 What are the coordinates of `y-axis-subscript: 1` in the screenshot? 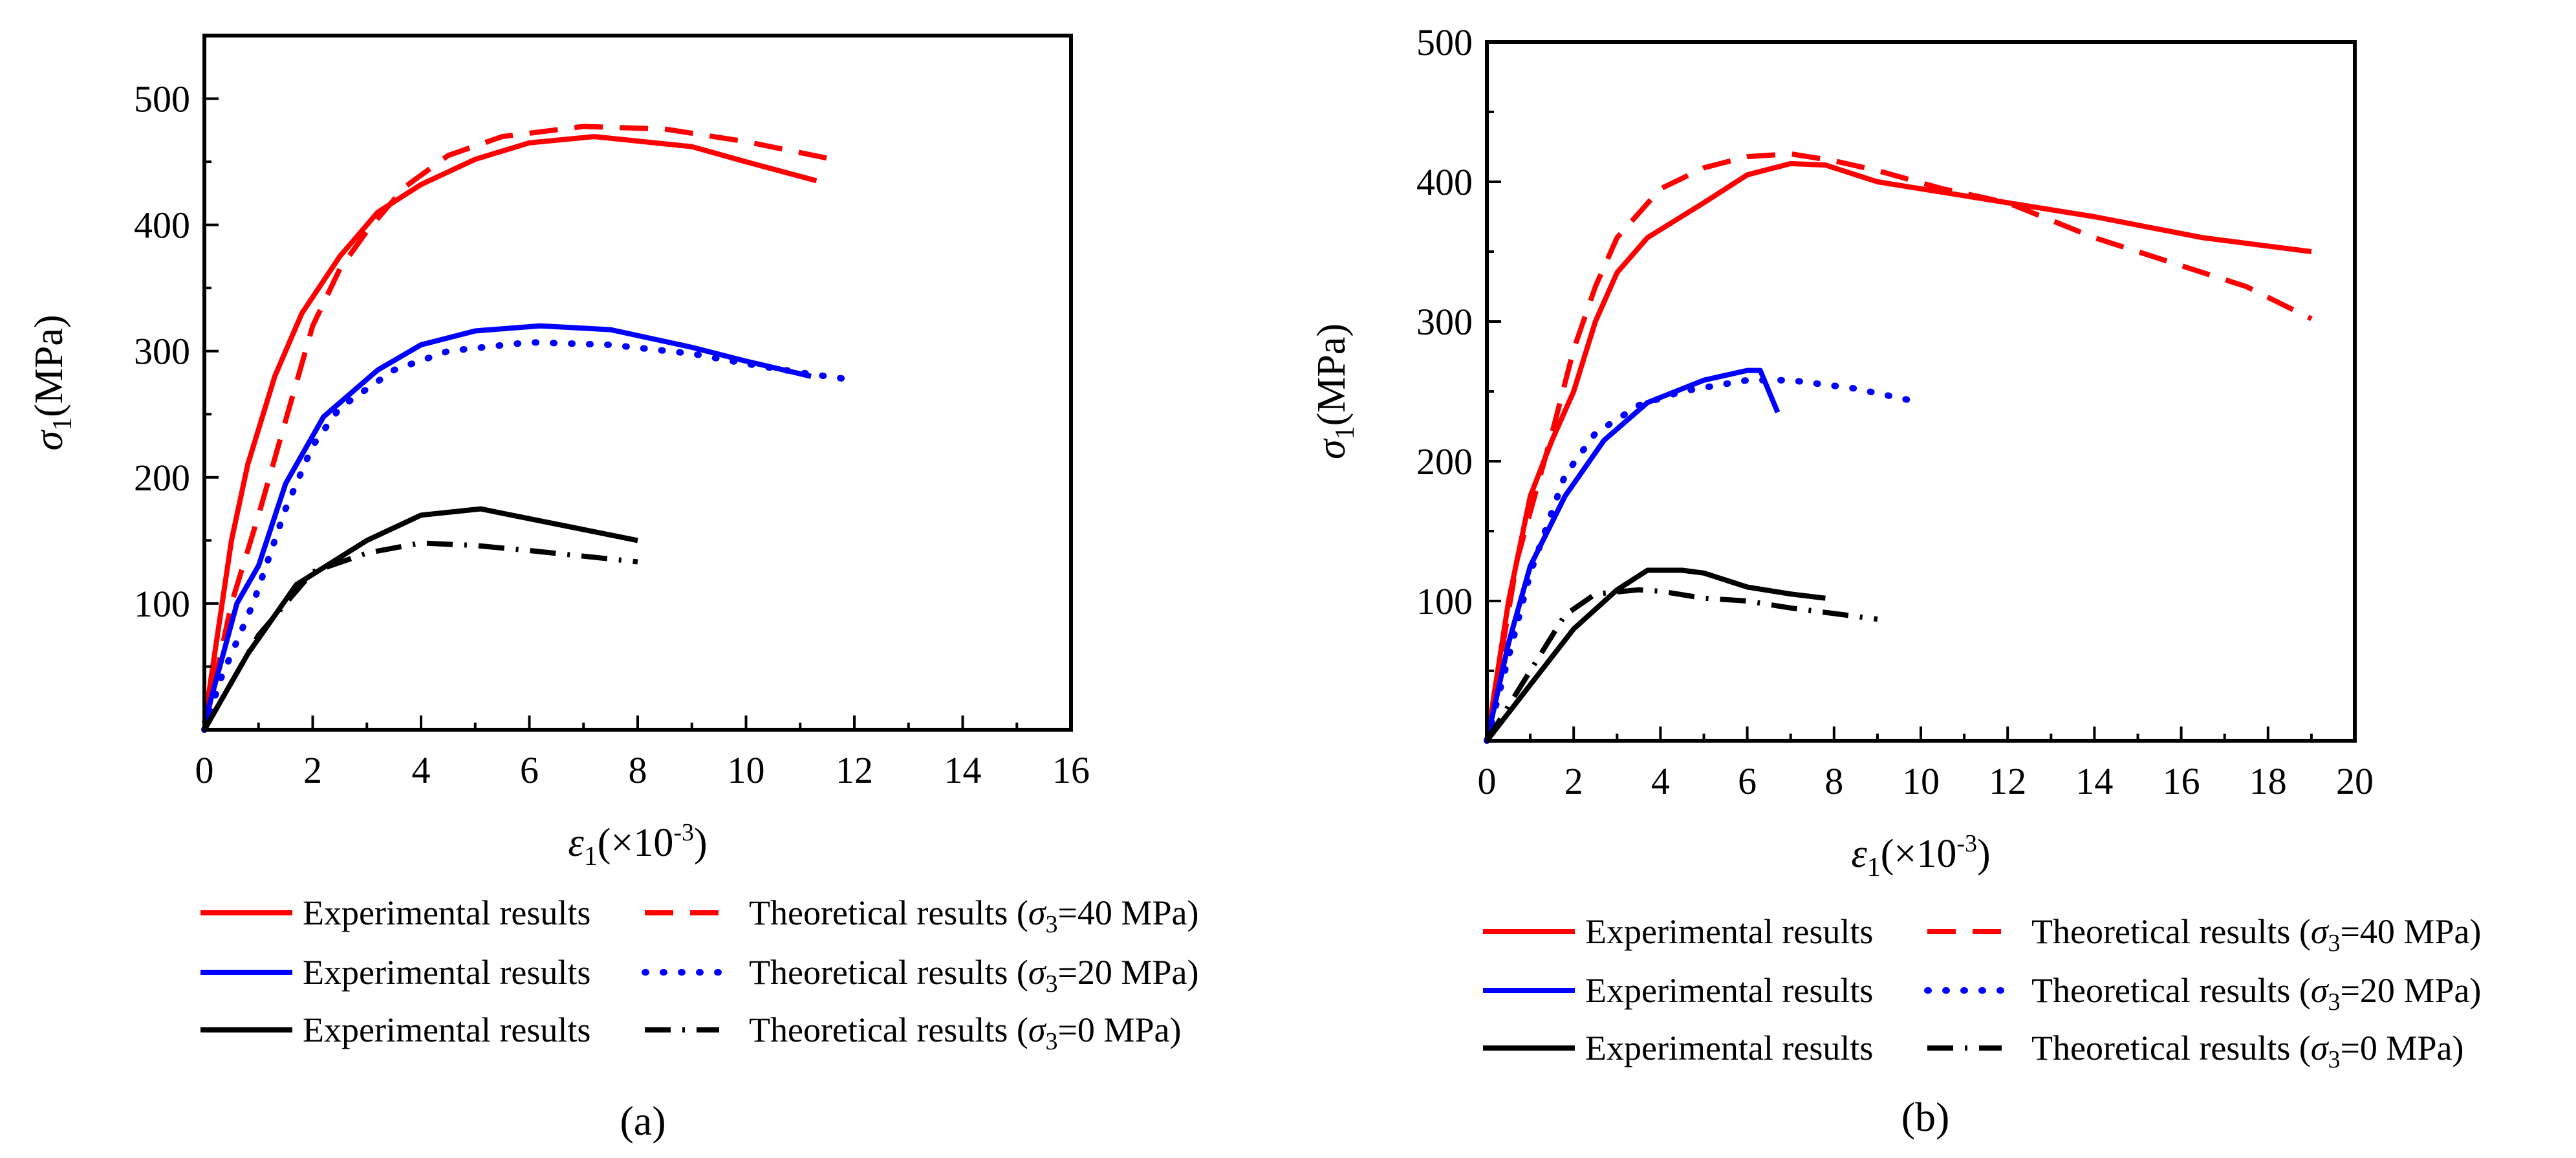 It's located at (1345, 433).